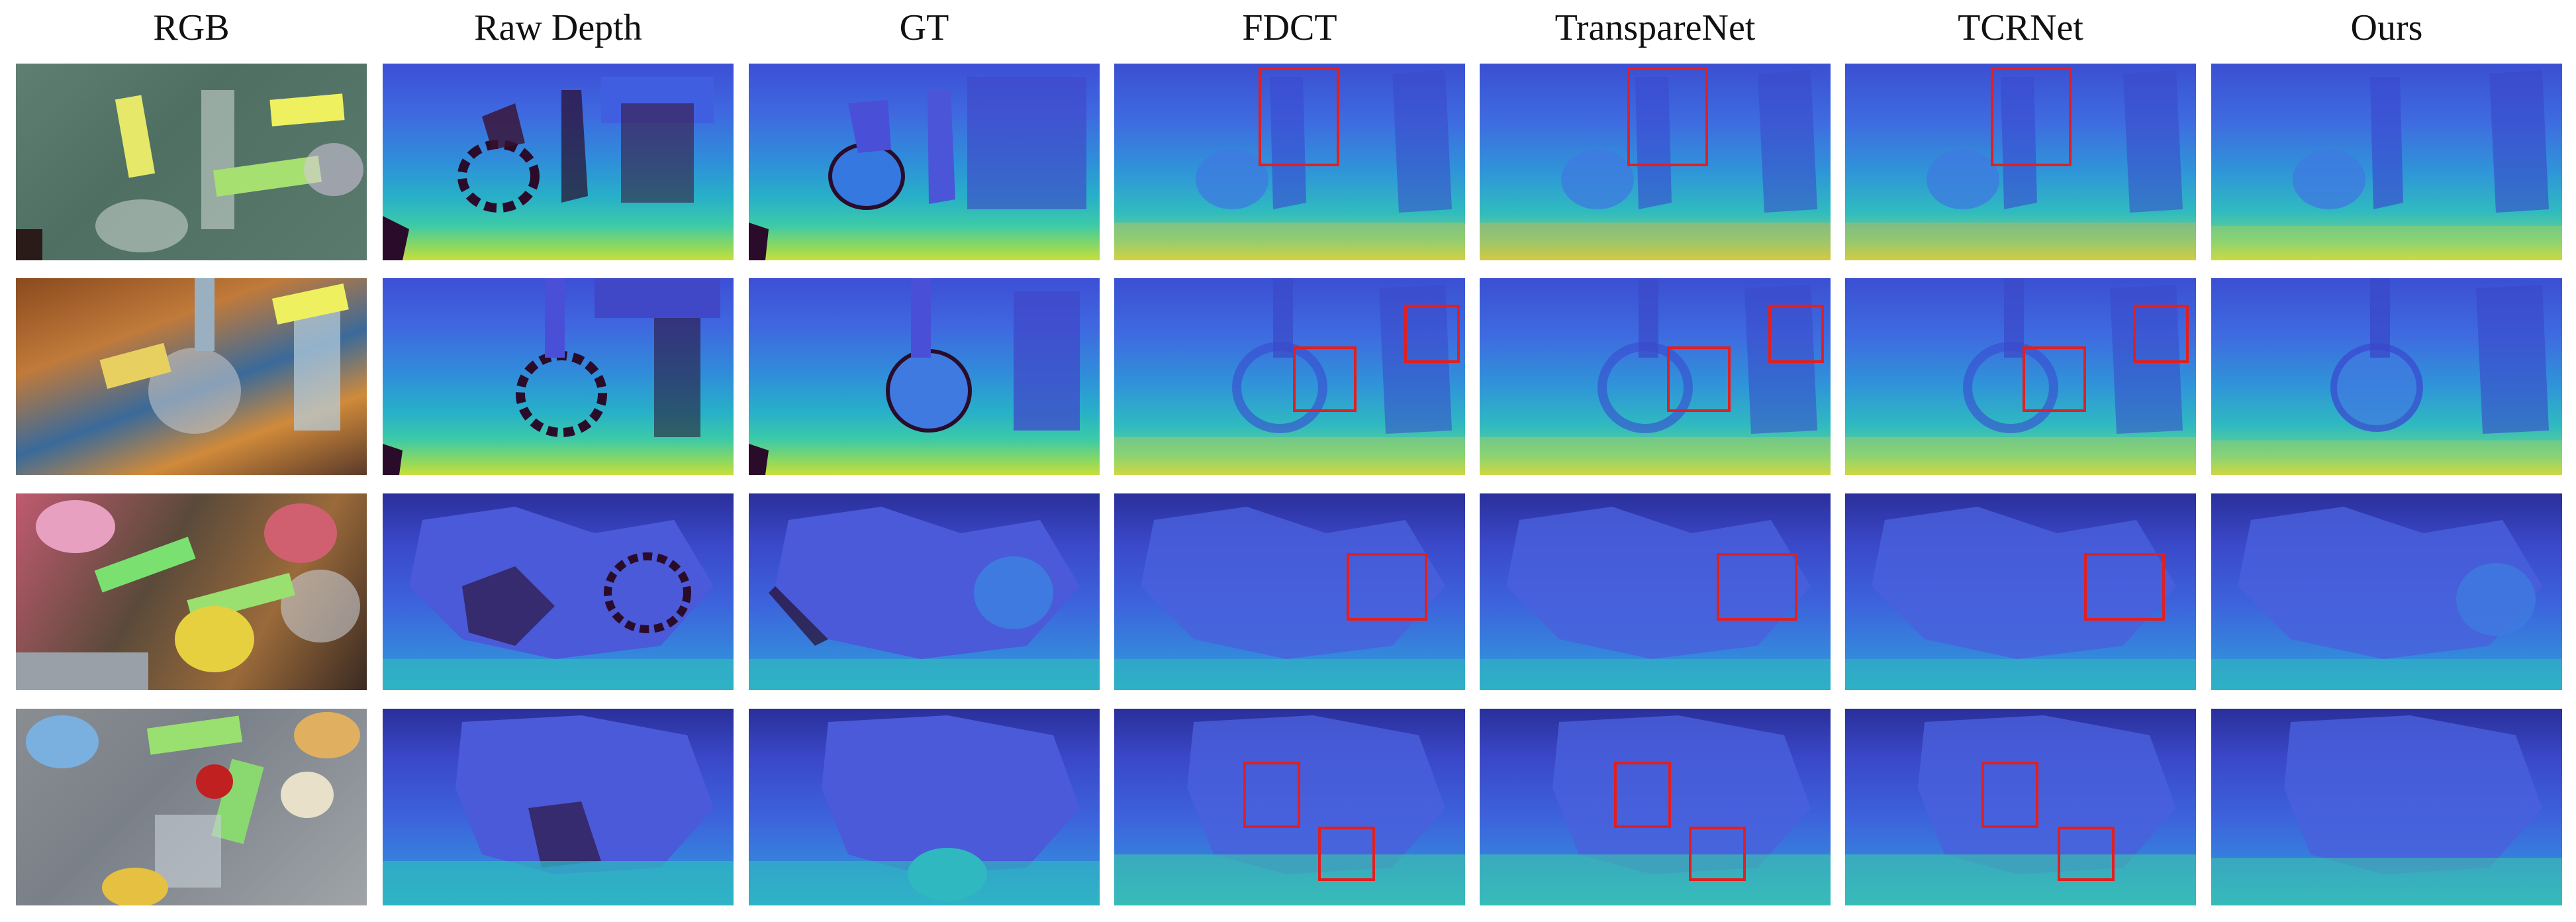 This screenshot has height=922, width=2576. What do you see at coordinates (2386, 27) in the screenshot?
I see `column-header-ours: Ours` at bounding box center [2386, 27].